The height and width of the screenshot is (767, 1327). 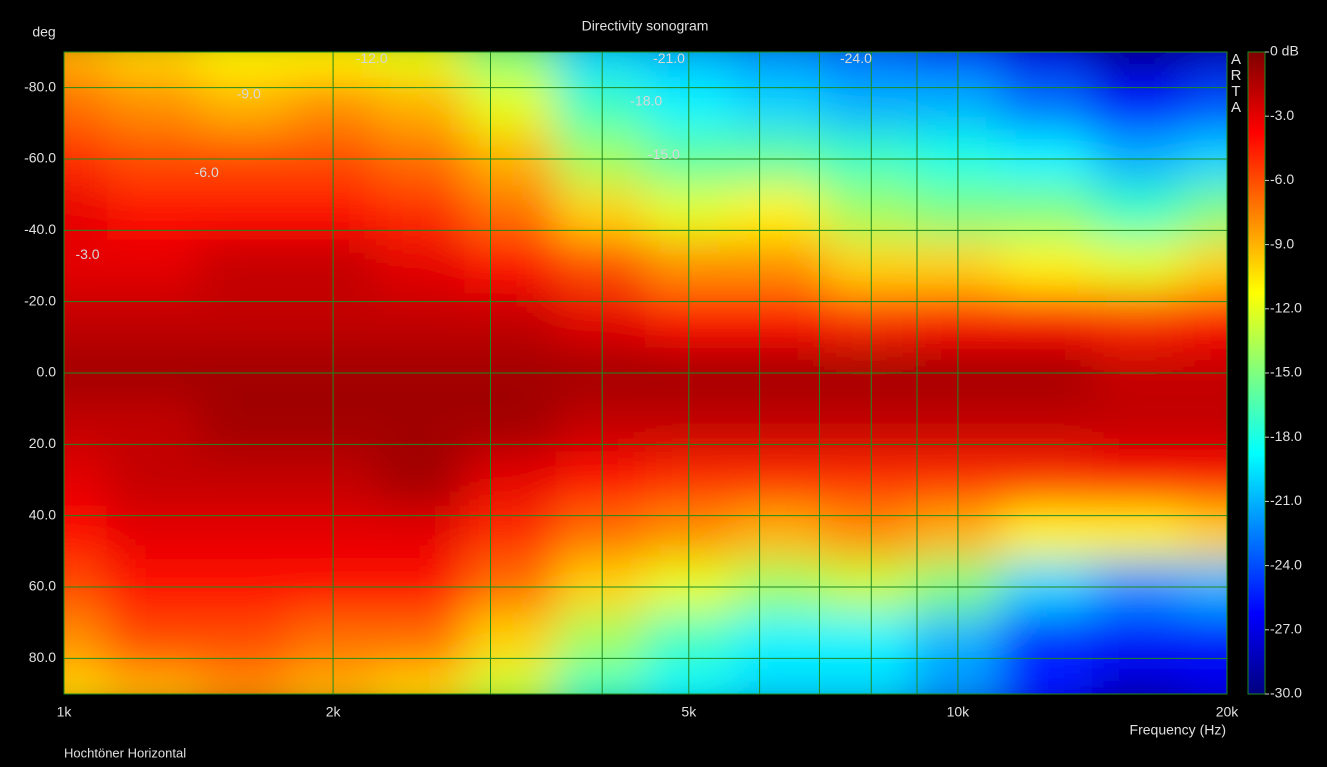 What do you see at coordinates (42, 443) in the screenshot?
I see `y-tick-label: 20.0` at bounding box center [42, 443].